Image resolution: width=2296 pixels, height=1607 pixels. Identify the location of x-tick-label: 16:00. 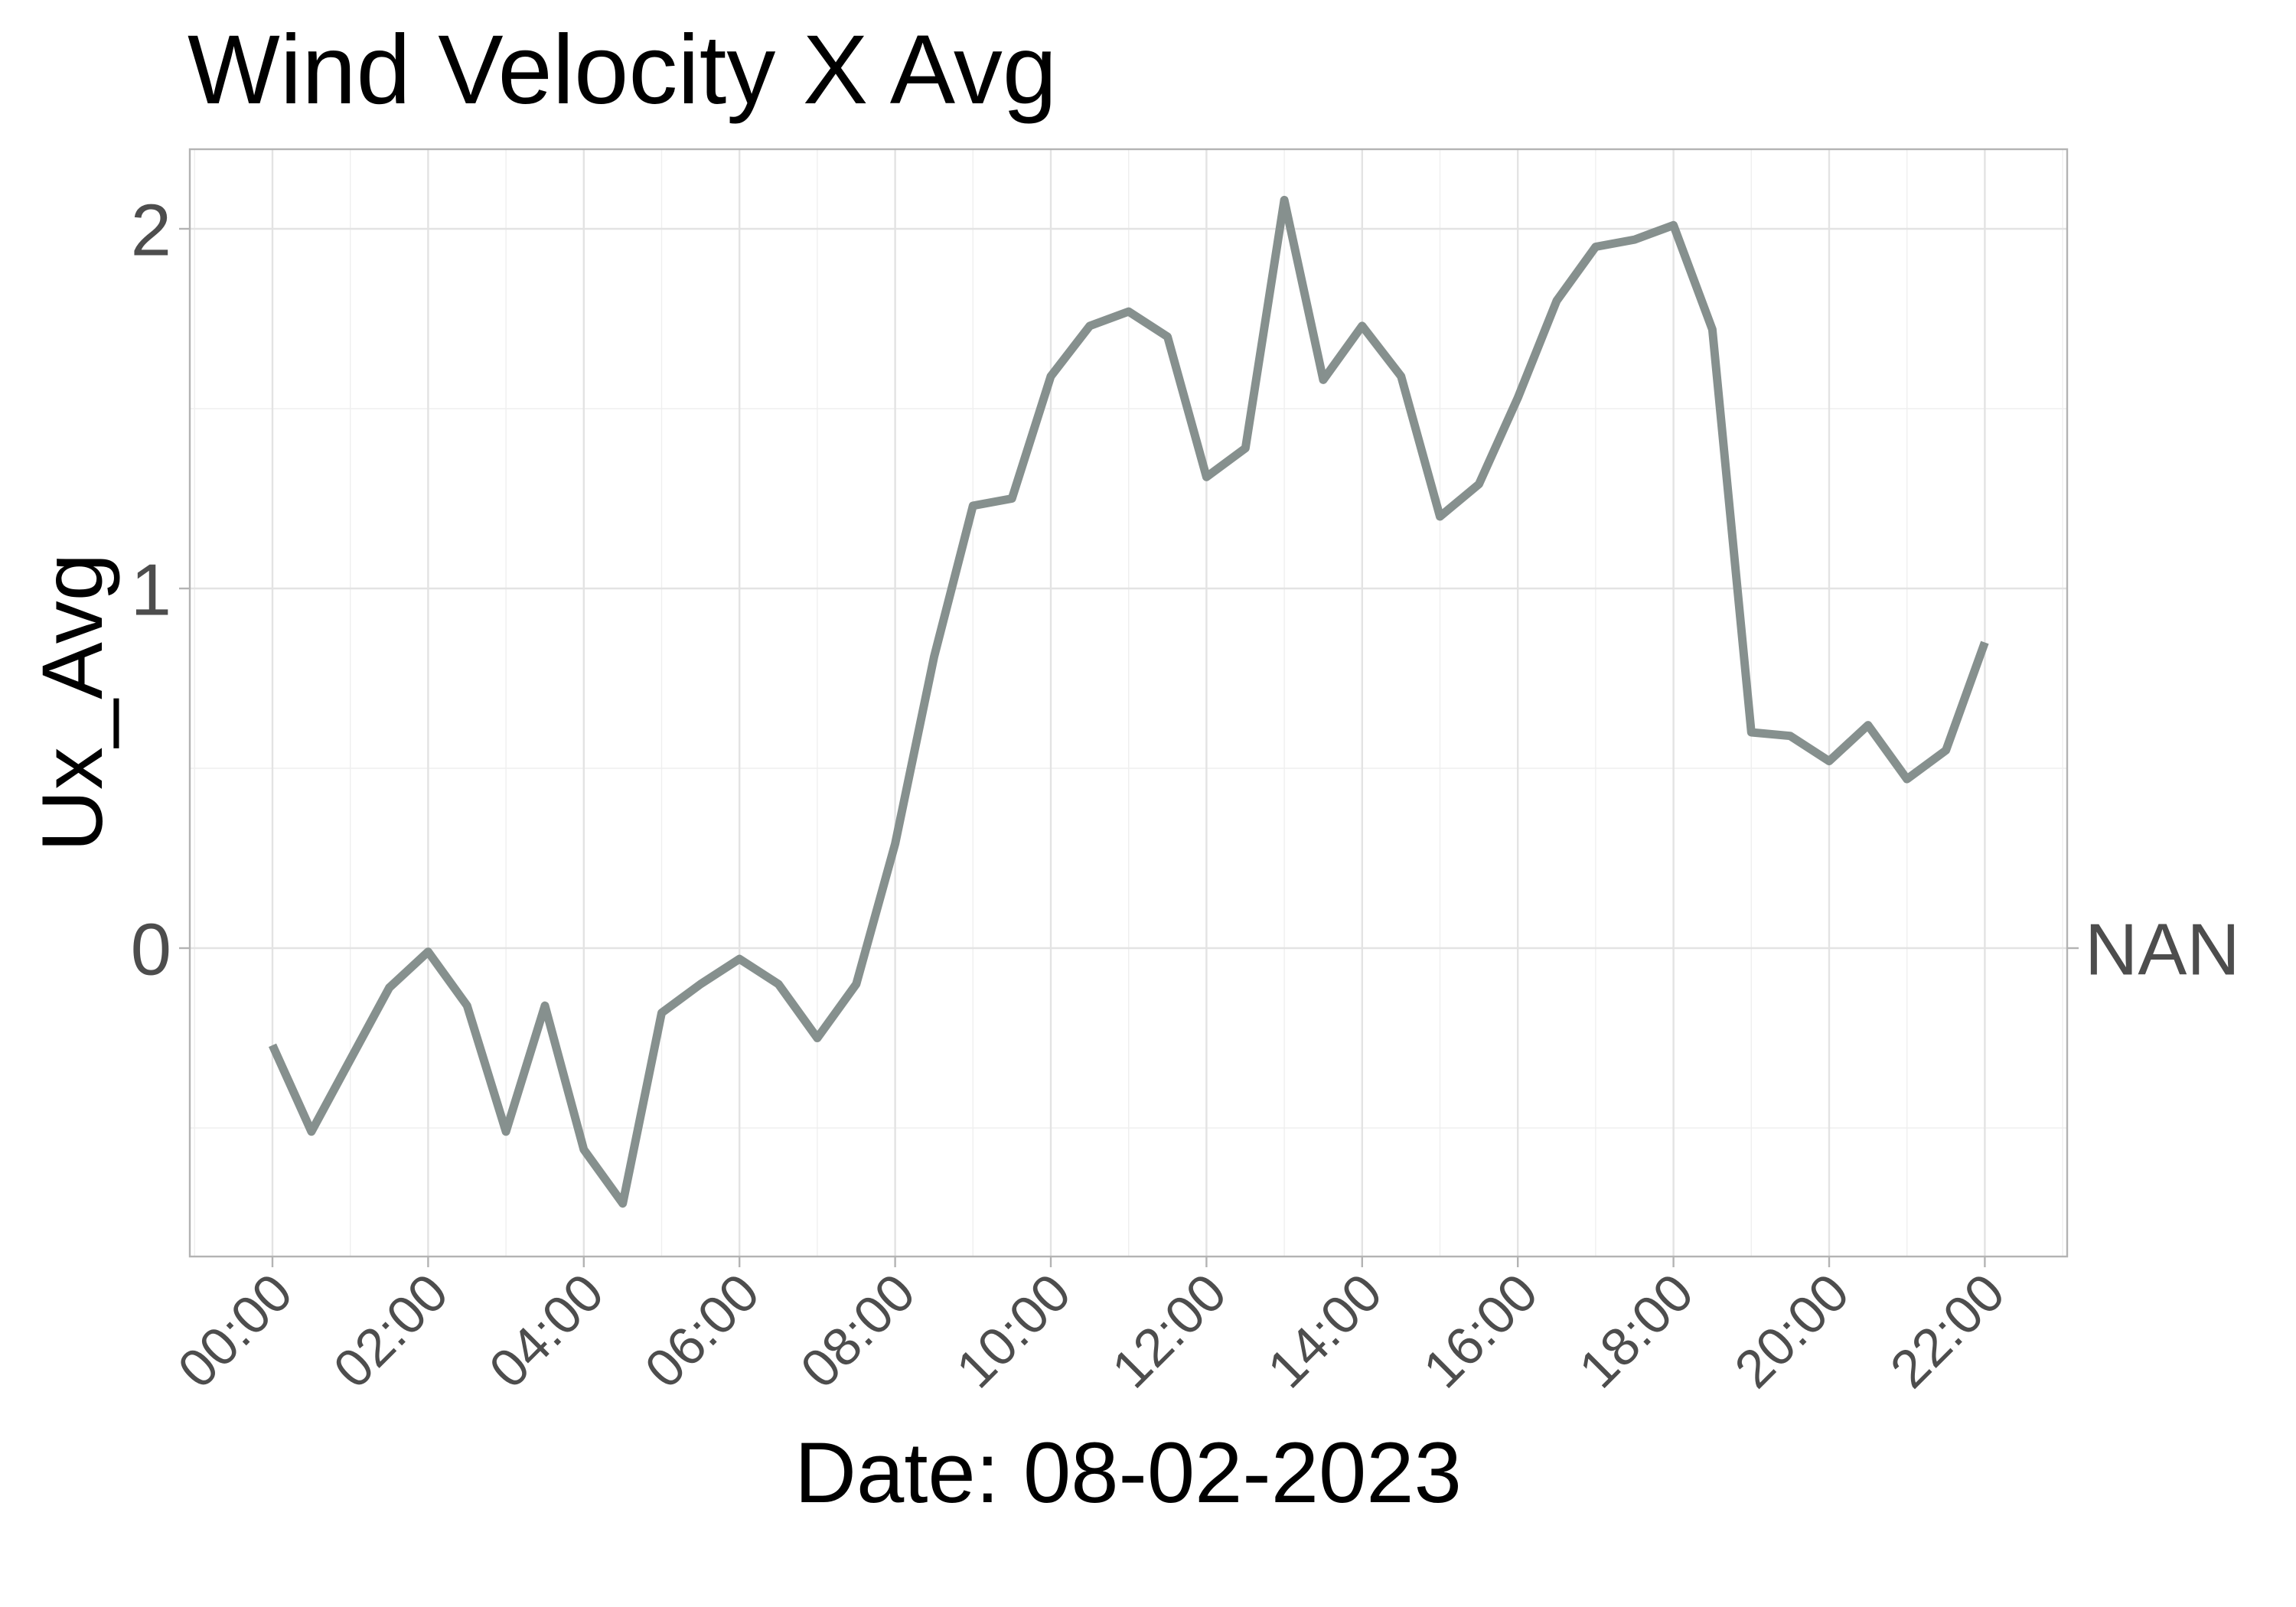
(1480, 1330).